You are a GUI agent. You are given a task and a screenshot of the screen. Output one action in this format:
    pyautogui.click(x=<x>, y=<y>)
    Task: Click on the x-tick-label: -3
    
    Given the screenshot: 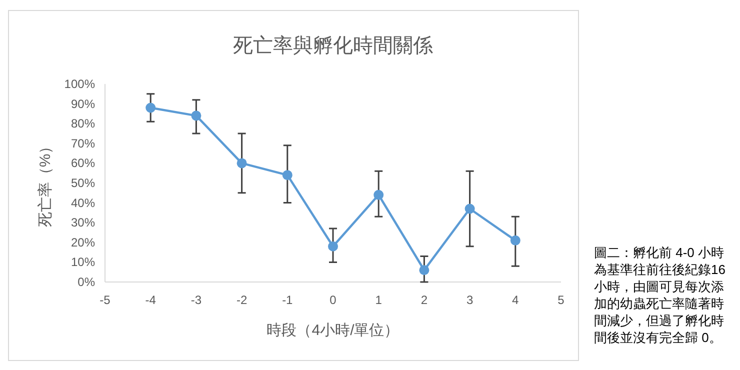 What is the action you would take?
    pyautogui.click(x=196, y=300)
    